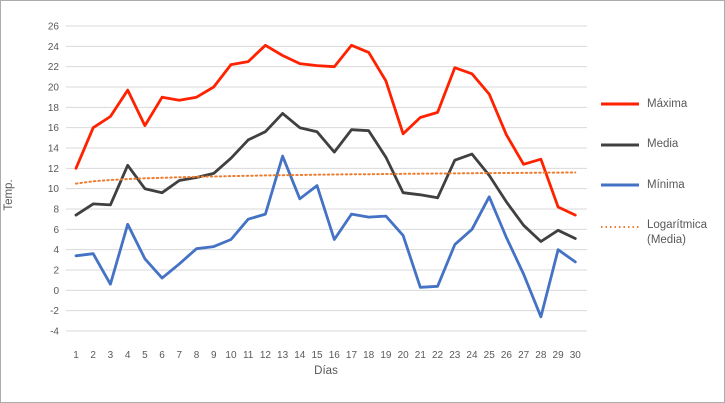  Describe the element at coordinates (524, 355) in the screenshot. I see `x-tick-label-27: 27` at that location.